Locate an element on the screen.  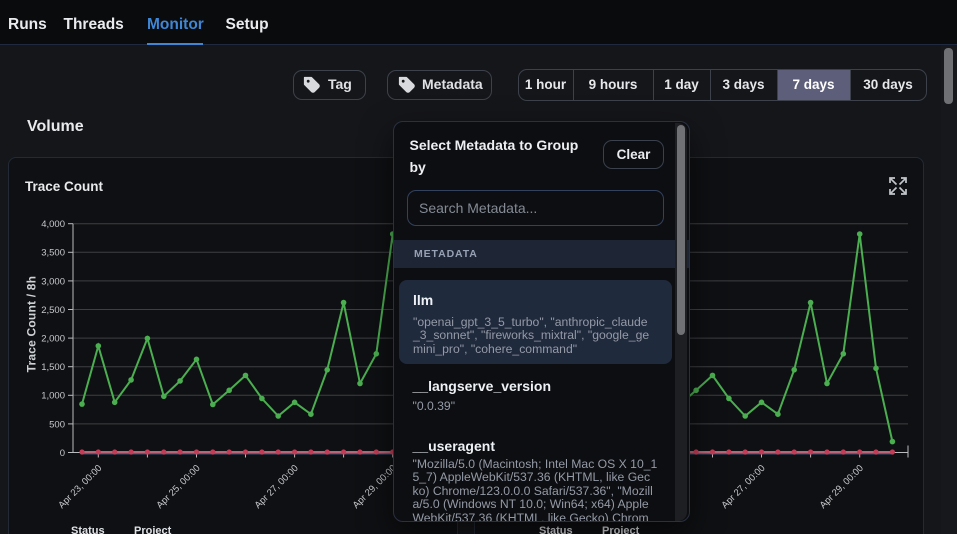
svg-text: 4,000 is located at coordinates (53, 224).